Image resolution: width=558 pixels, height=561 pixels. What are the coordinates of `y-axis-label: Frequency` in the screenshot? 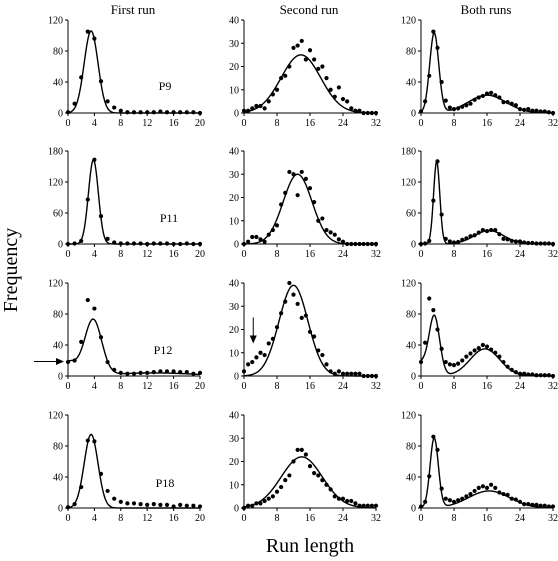 It's located at (11, 270).